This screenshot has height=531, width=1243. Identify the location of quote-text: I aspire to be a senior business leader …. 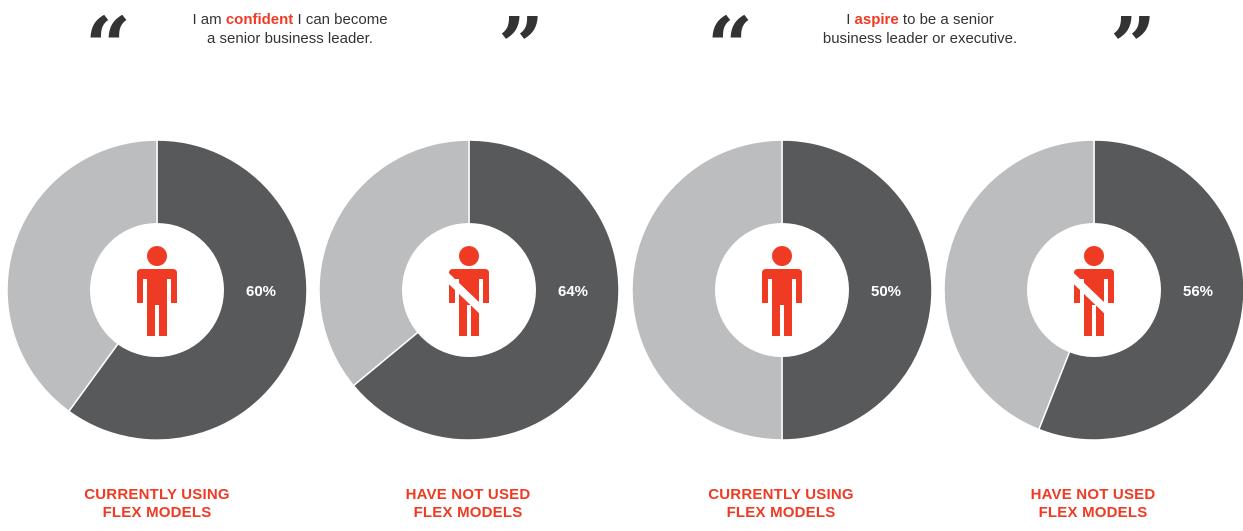
(920, 29).